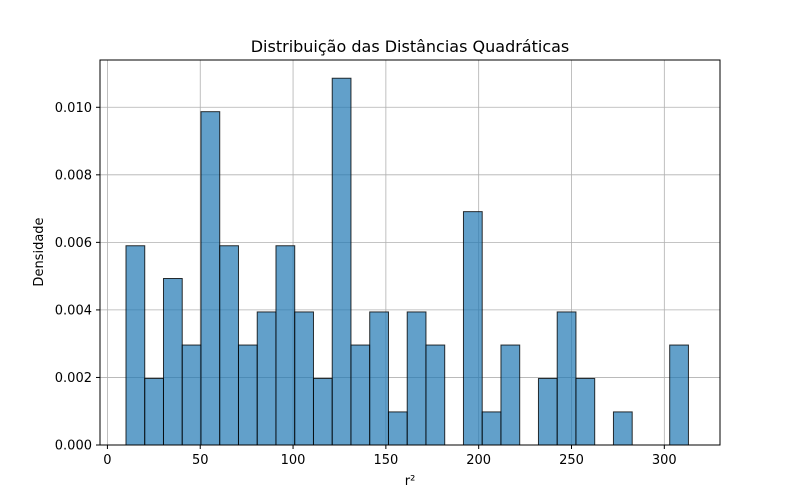 Image resolution: width=800 pixels, height=500 pixels. Describe the element at coordinates (73, 378) in the screenshot. I see `y-tick-label: 0.002` at that location.